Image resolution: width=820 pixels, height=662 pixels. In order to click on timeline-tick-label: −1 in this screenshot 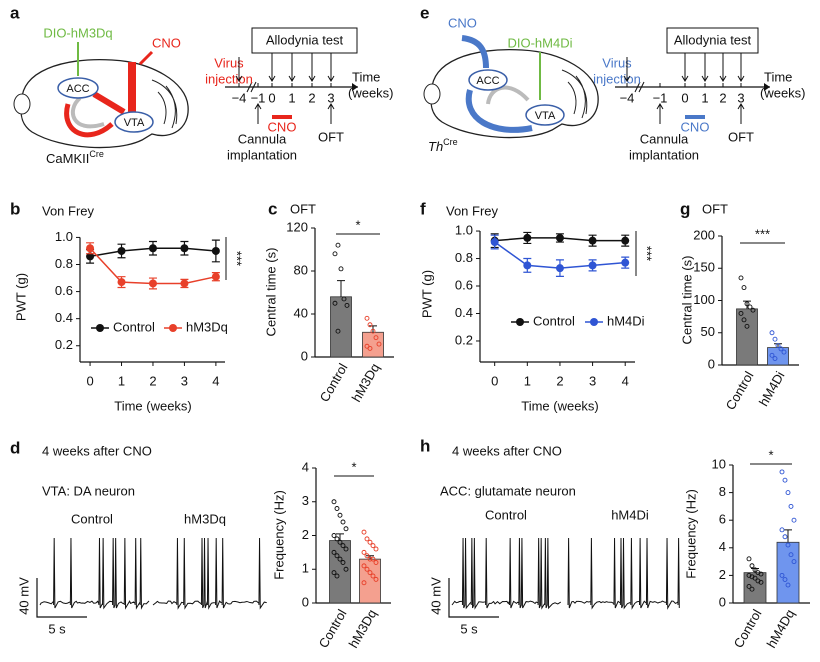, I will do `click(258, 97)`.